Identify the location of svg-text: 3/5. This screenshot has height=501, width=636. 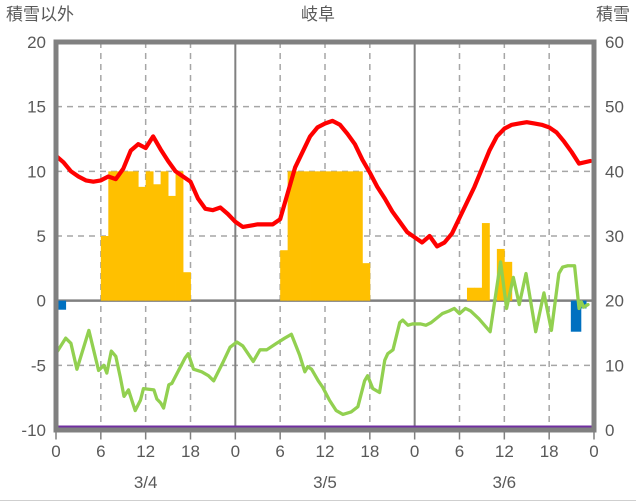
(325, 482).